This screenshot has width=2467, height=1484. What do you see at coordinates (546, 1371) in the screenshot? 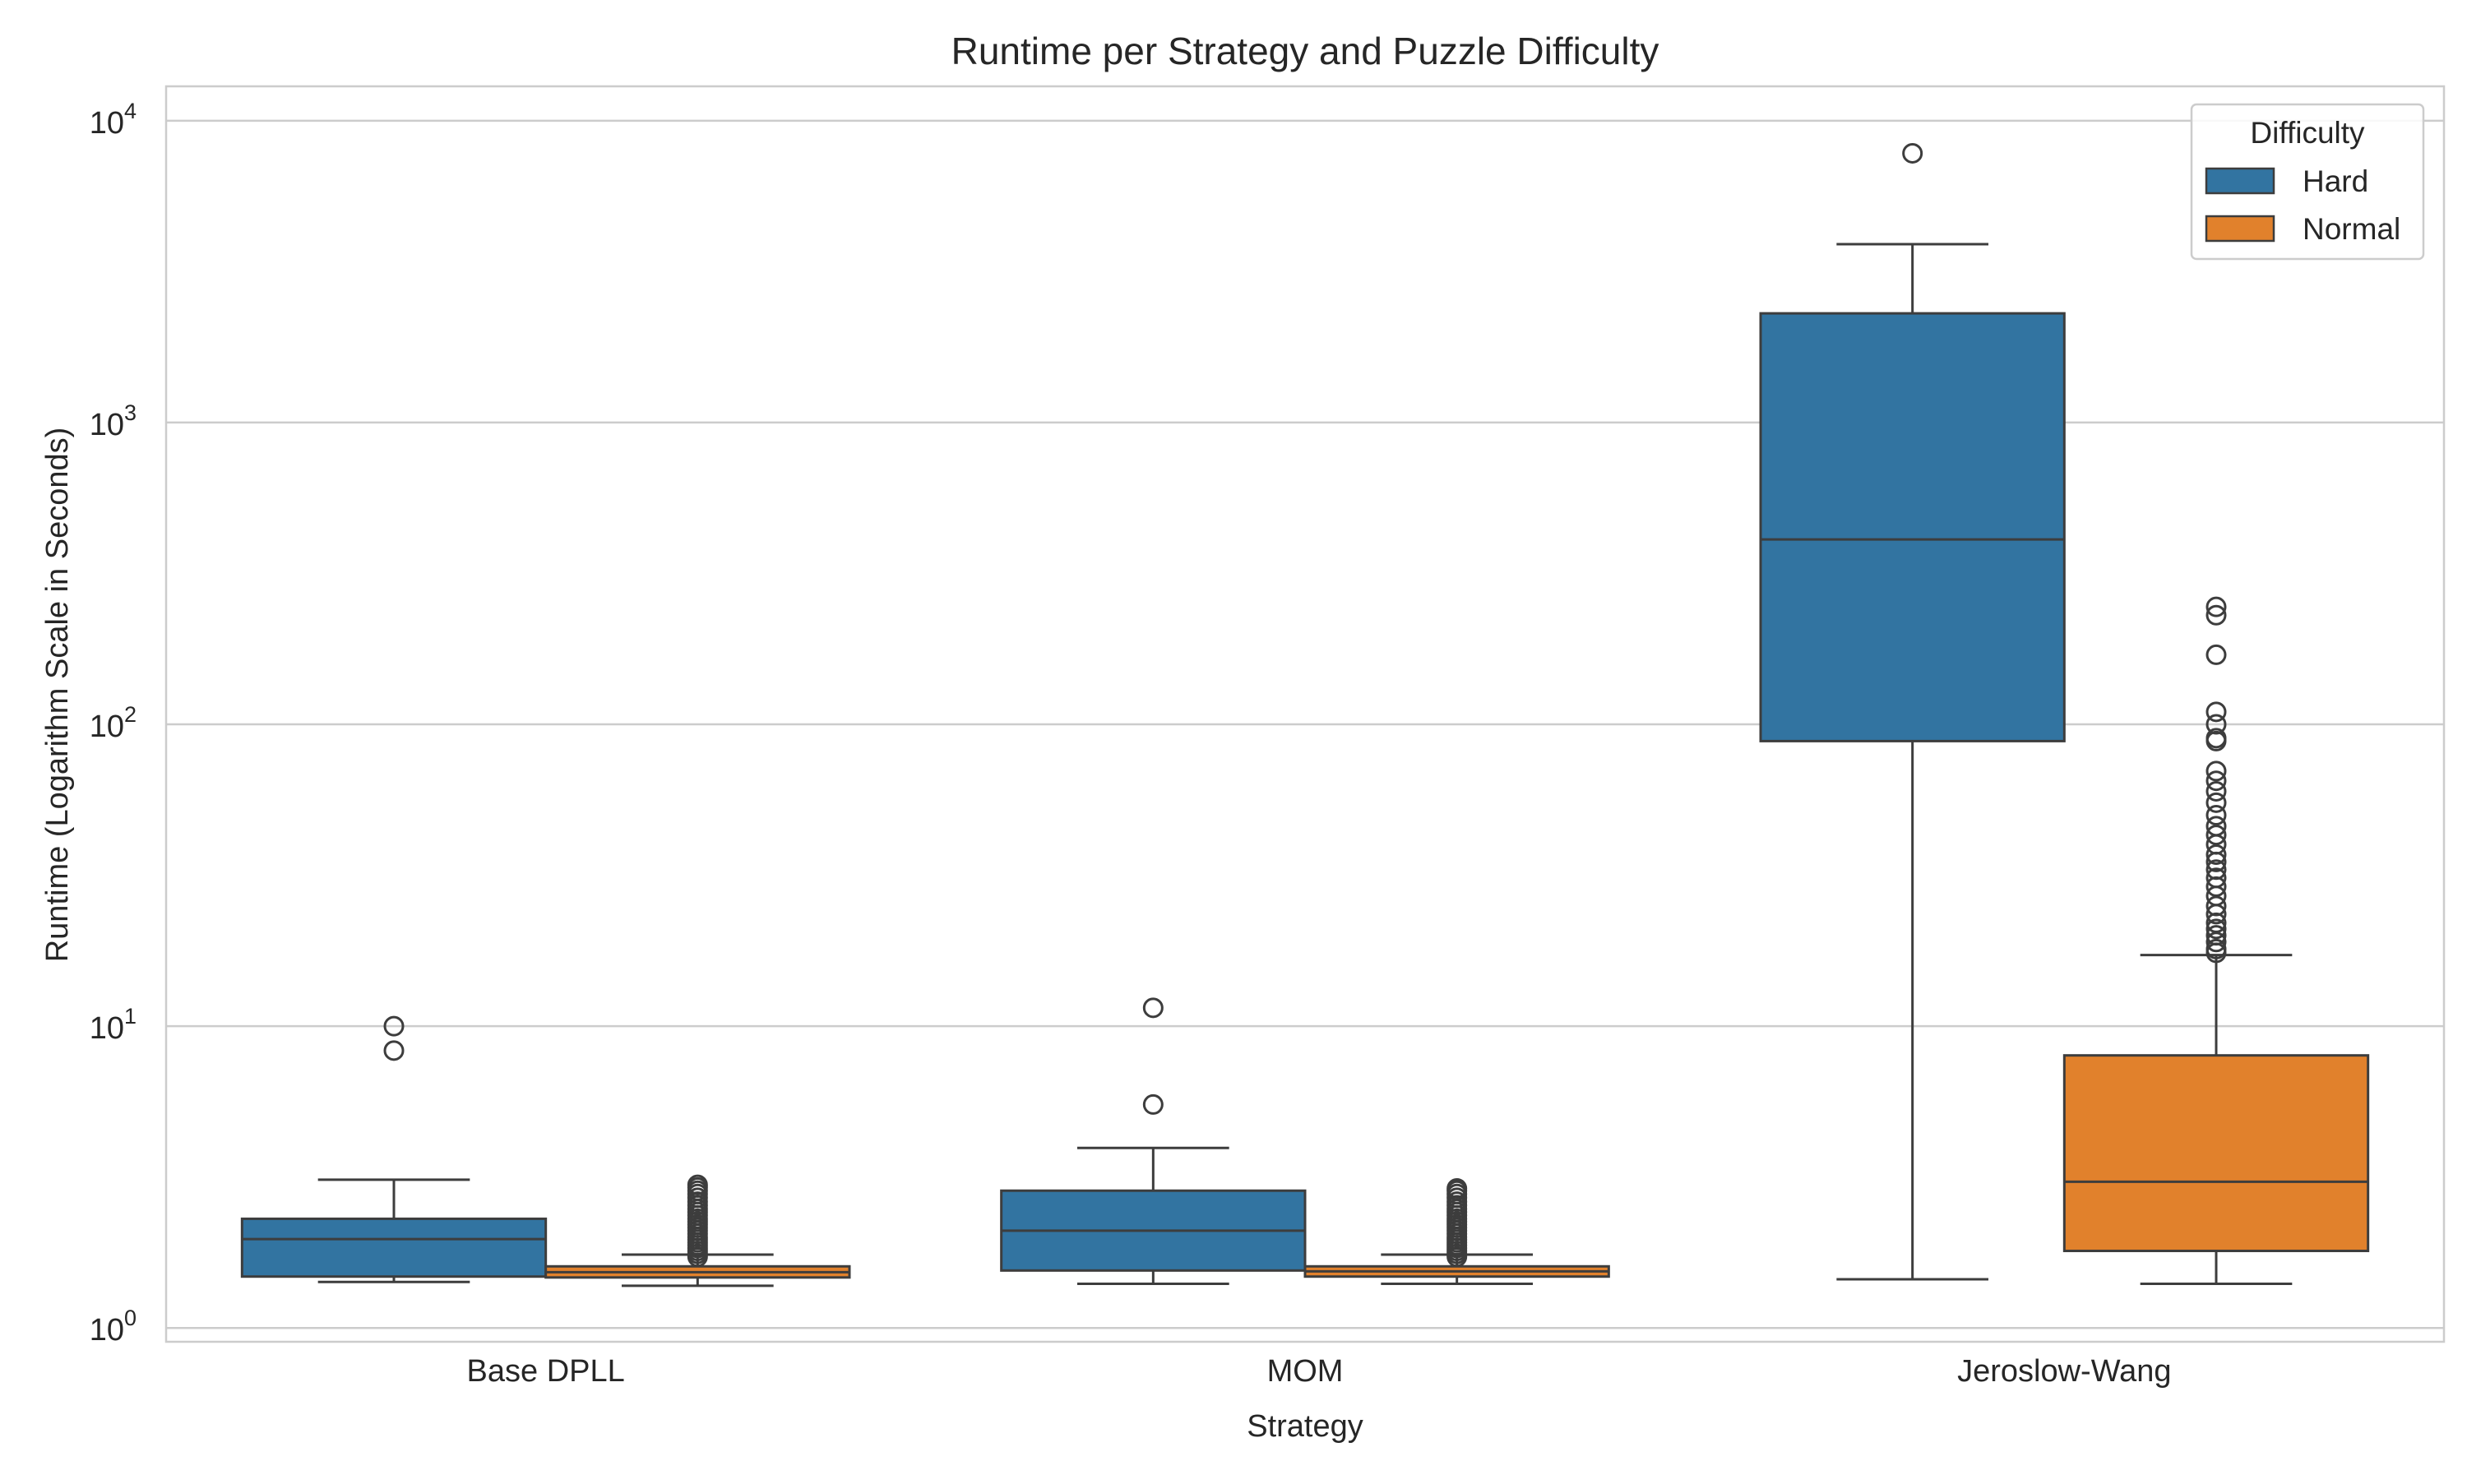
I see `x-tick-label: Base DPLL` at bounding box center [546, 1371].